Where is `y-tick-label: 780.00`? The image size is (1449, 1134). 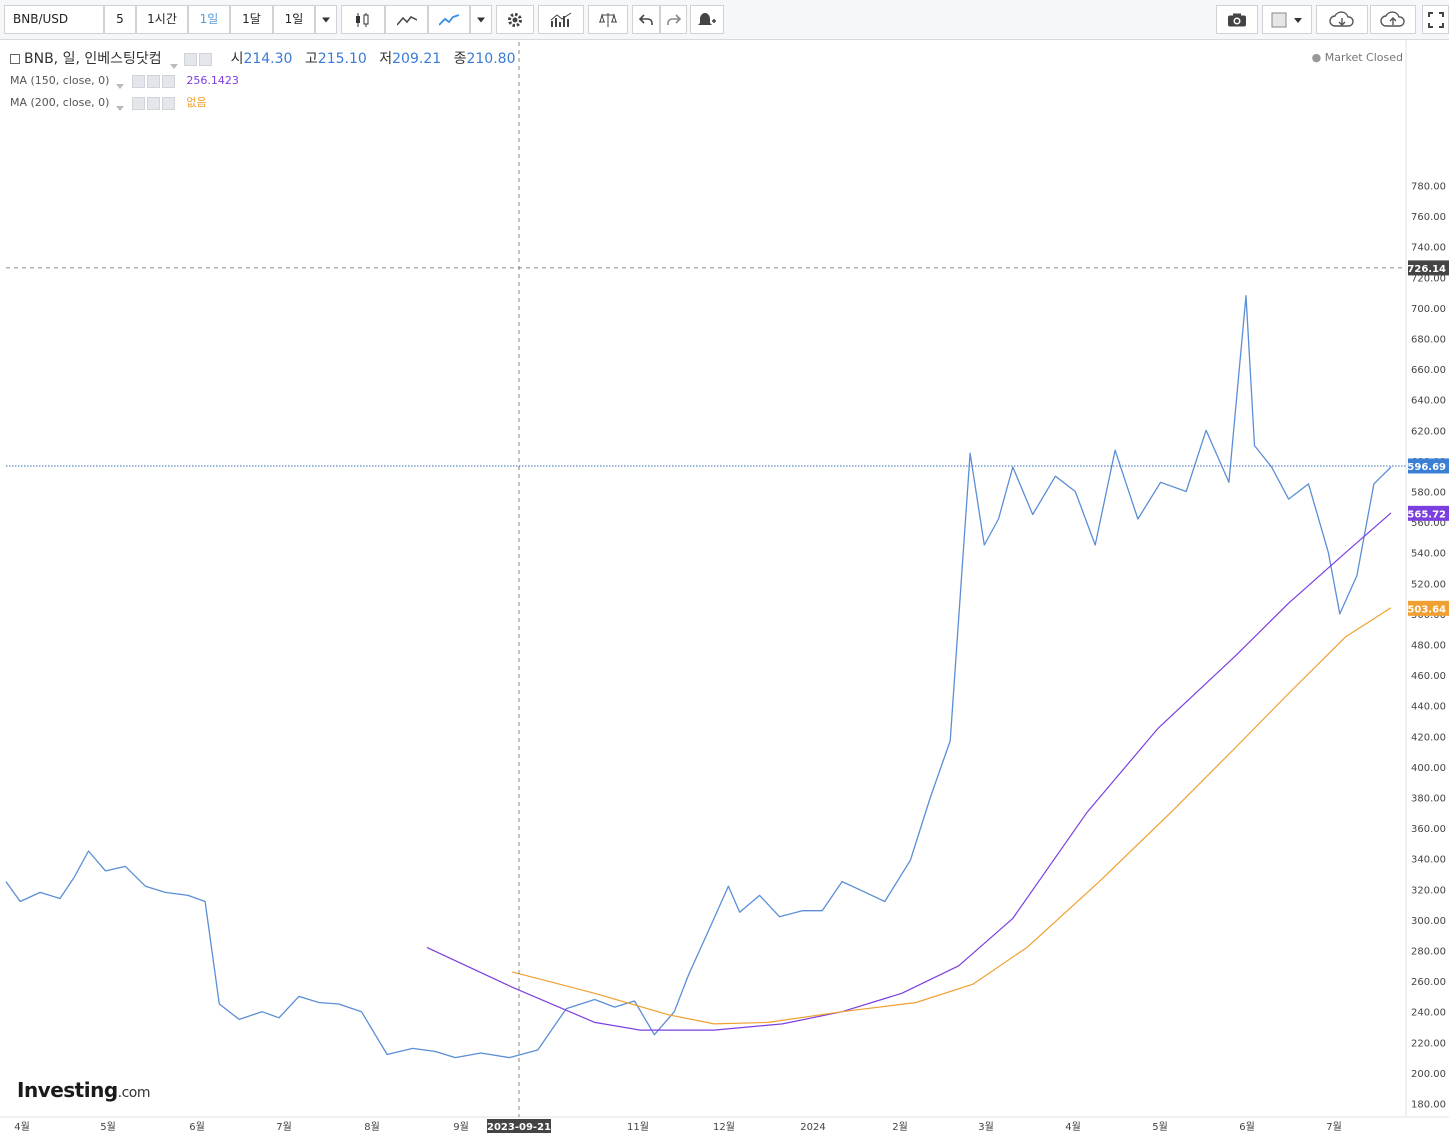
y-tick-label: 780.00 is located at coordinates (1428, 187).